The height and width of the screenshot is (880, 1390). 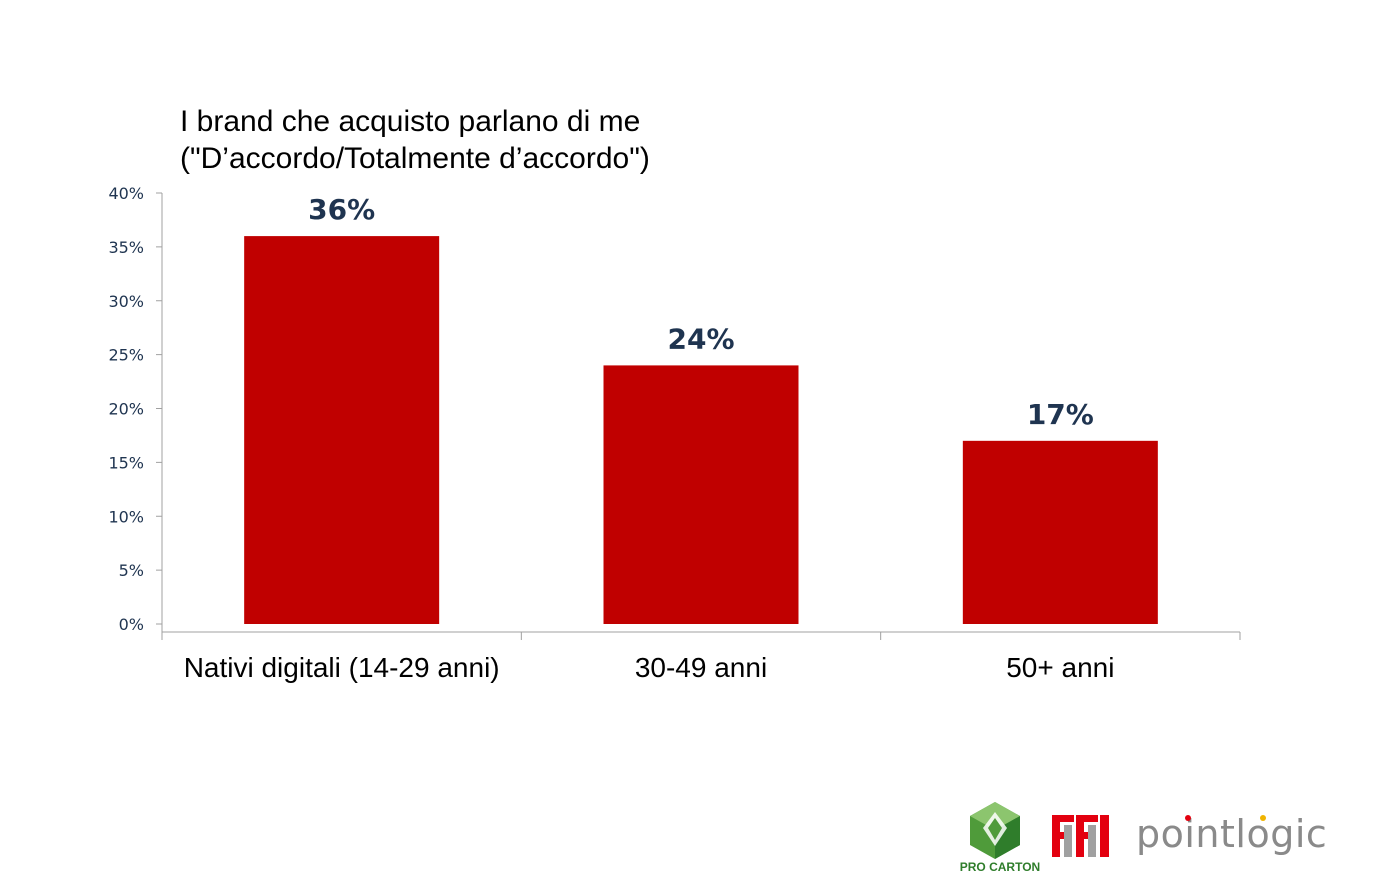 I want to click on y-tick-label: 10%, so click(x=126, y=516).